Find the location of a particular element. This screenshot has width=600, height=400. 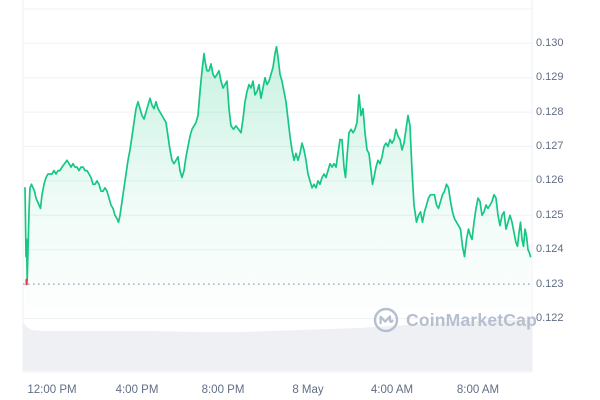

coinmarketcap-watermark: CoinMarketCap is located at coordinates (455, 320).